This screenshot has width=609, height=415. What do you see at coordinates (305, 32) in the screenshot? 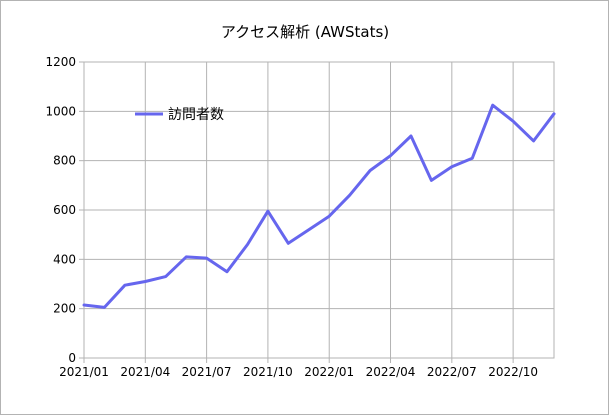
I see `chart-title: アクセス解析 (AWStats)` at bounding box center [305, 32].